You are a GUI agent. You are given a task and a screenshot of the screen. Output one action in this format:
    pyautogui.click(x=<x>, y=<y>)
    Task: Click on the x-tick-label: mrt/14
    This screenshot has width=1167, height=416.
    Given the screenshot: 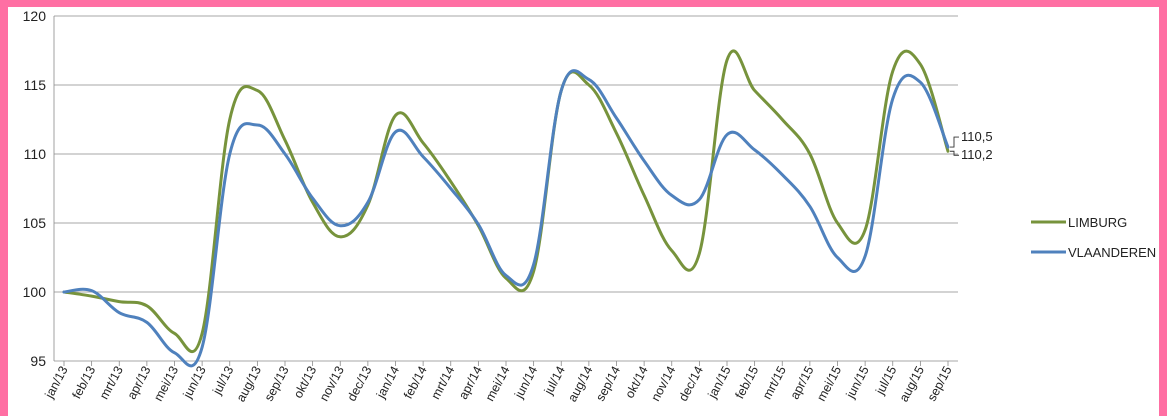 What is the action you would take?
    pyautogui.click(x=442, y=383)
    